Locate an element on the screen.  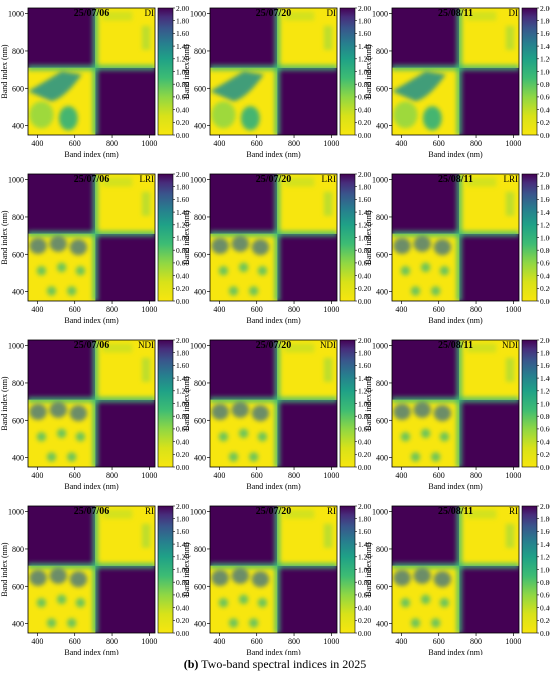
colorbar-tick-label: 0.00 is located at coordinates (545, 633).